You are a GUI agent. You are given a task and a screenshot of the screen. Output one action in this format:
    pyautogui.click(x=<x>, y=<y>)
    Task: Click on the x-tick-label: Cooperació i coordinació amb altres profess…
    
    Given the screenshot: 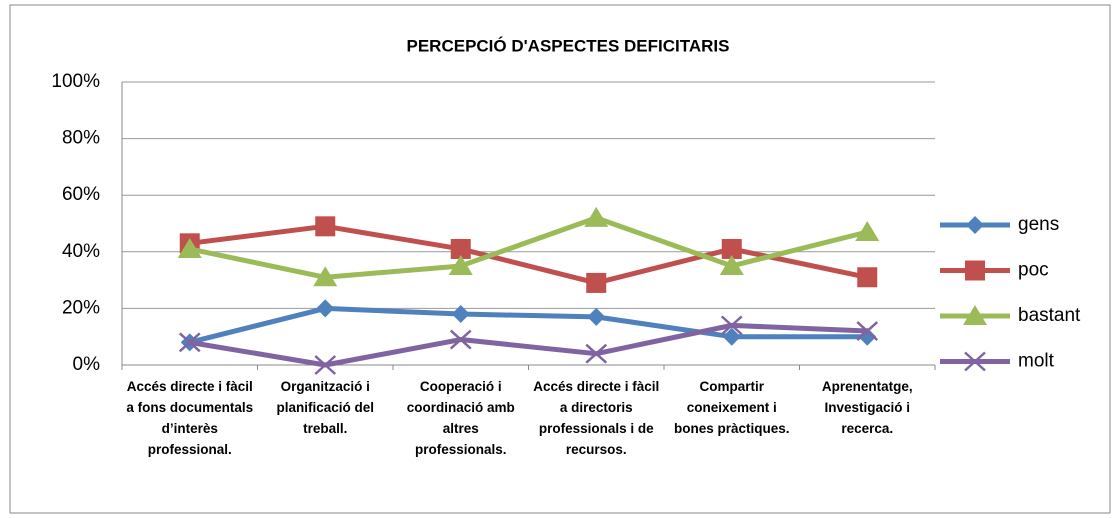 What is the action you would take?
    pyautogui.click(x=461, y=418)
    